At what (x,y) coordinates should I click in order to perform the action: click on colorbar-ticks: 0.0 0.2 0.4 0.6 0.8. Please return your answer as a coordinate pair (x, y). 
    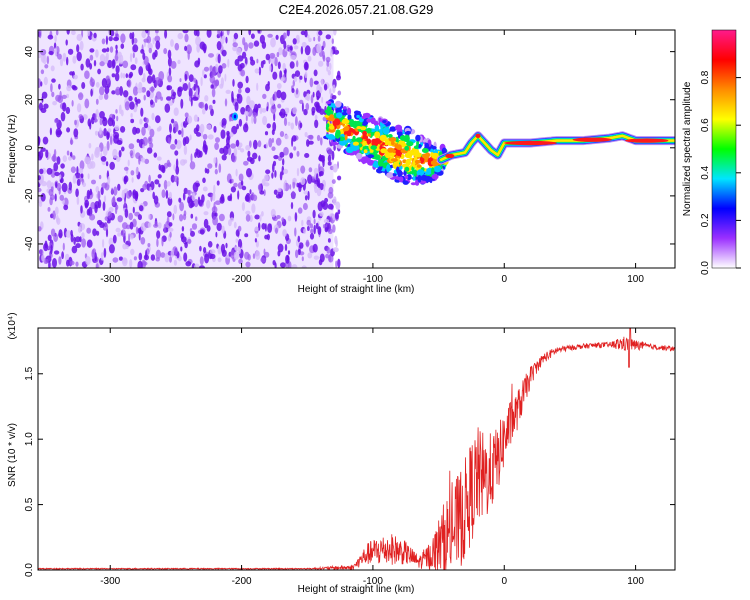
    Looking at the image, I should click on (720, 172).